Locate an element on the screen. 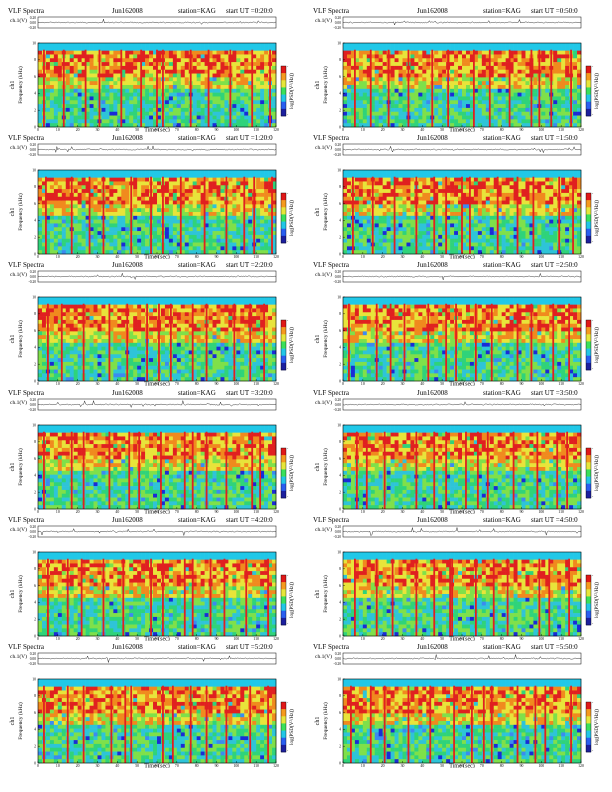 The height and width of the screenshot is (792, 612). colorbar-segment is located at coordinates (588, 105).